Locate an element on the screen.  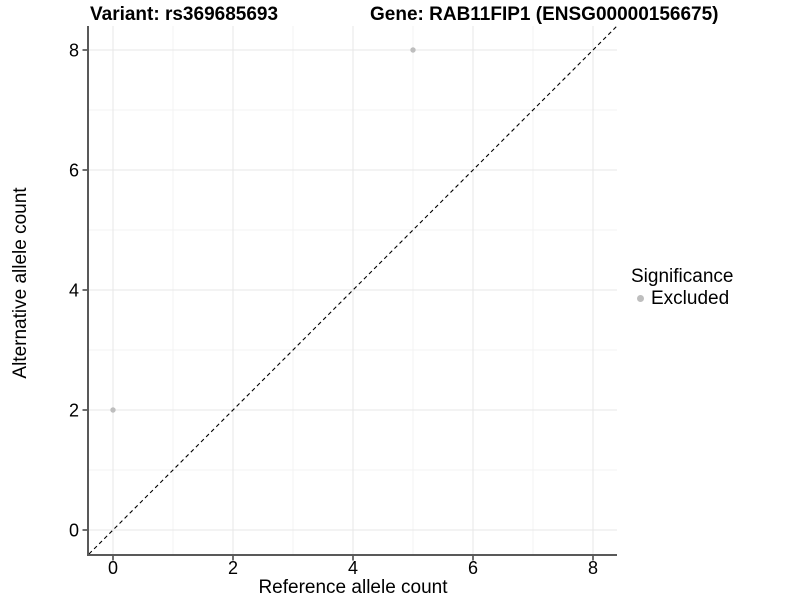
y-tick-label: 4 is located at coordinates (74, 291).